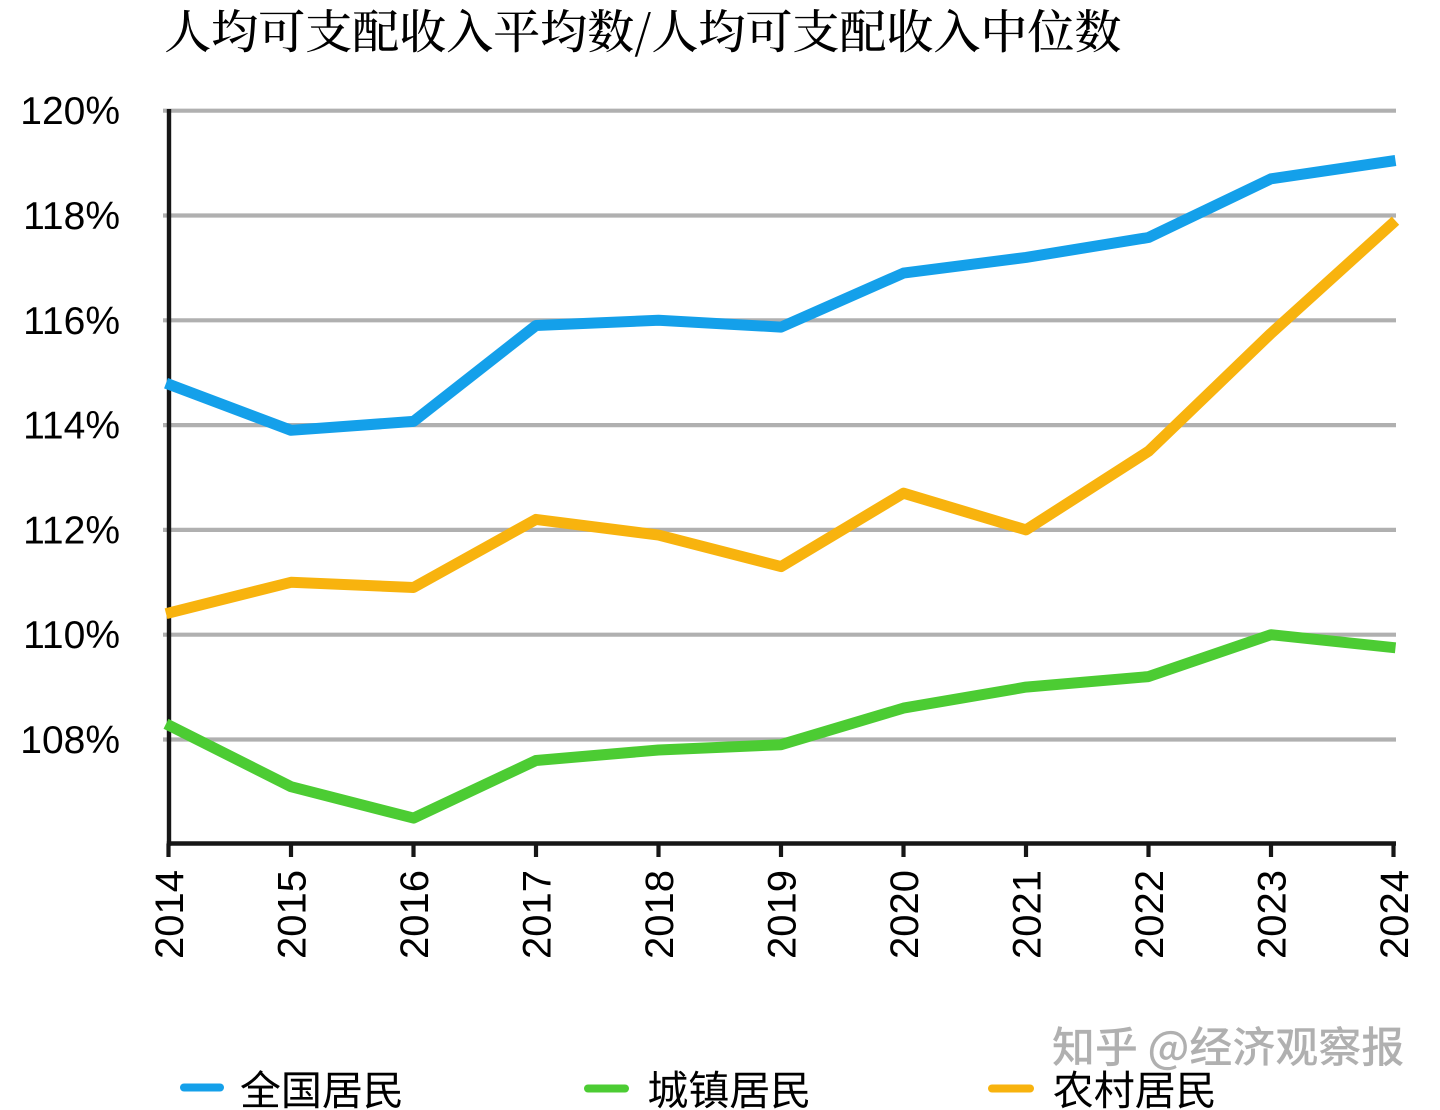  I want to click on svg-text: 2021, so click(1028, 914).